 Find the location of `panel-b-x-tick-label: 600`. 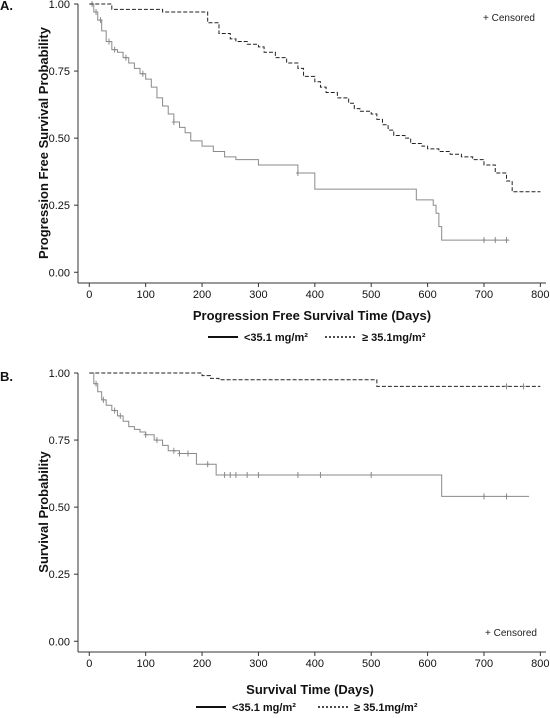

panel-b-x-tick-label: 600 is located at coordinates (427, 664).